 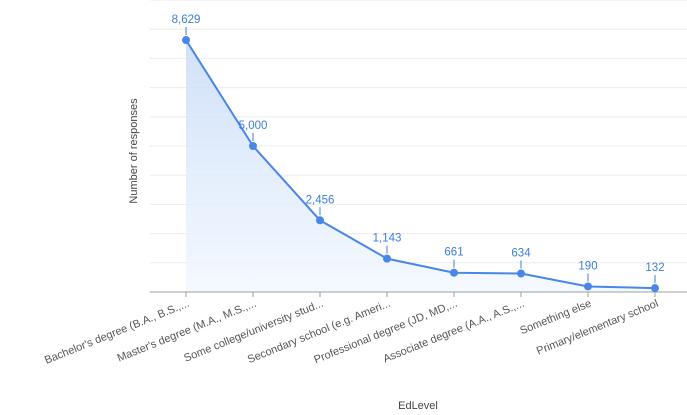 I want to click on data-label: 2,456, so click(x=320, y=200).